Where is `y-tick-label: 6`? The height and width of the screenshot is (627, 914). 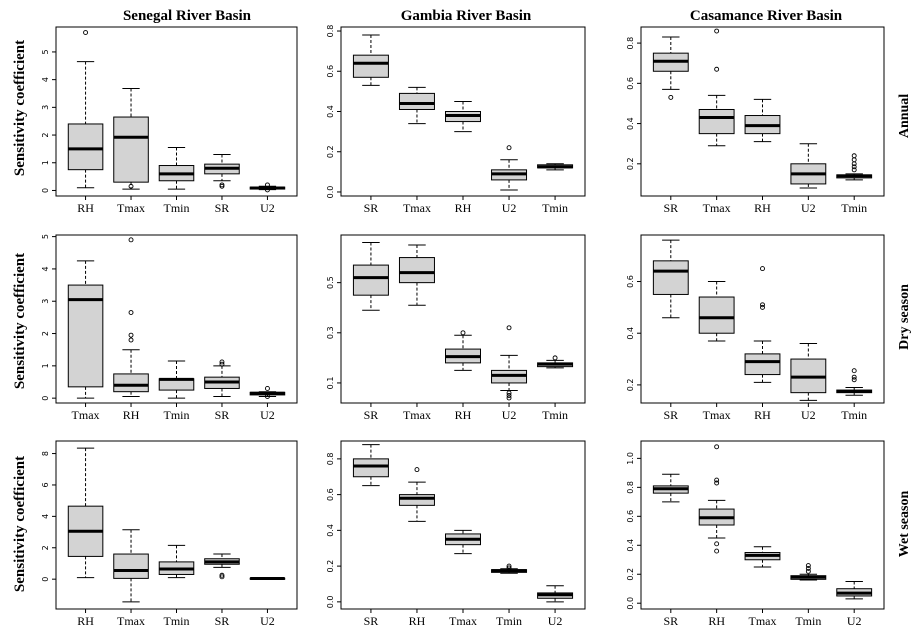 y-tick-label: 6 is located at coordinates (45, 484).